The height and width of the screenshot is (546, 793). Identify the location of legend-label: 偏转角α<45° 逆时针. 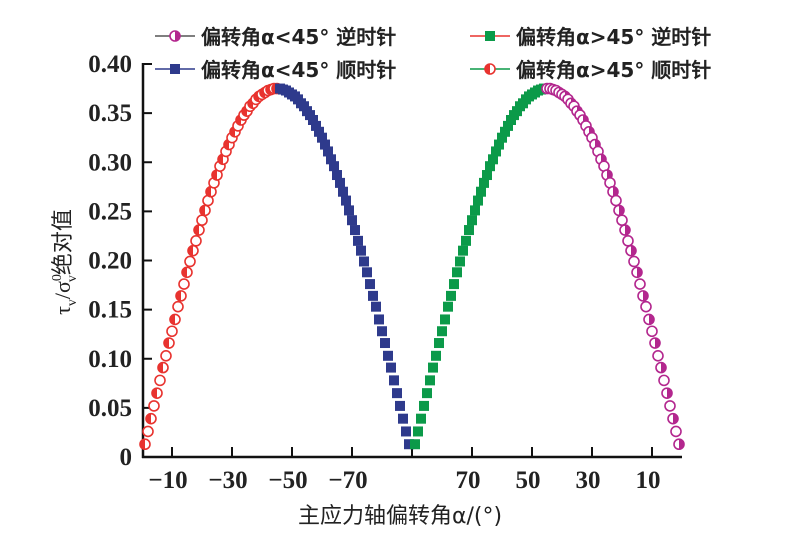
(298, 37).